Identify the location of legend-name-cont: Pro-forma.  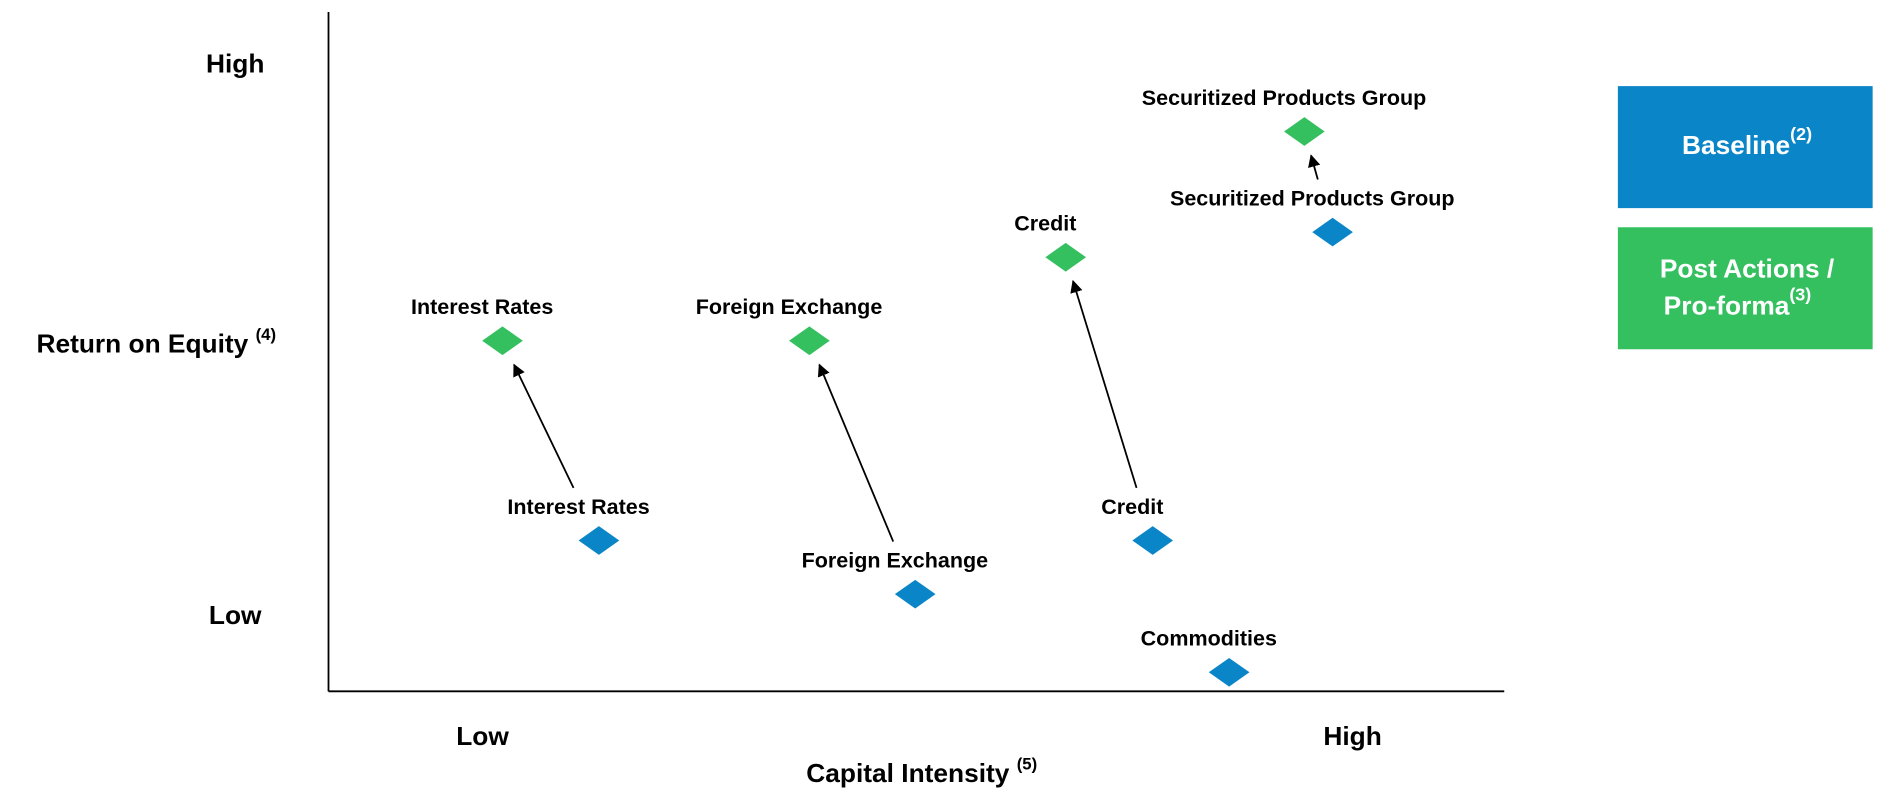
(1727, 305).